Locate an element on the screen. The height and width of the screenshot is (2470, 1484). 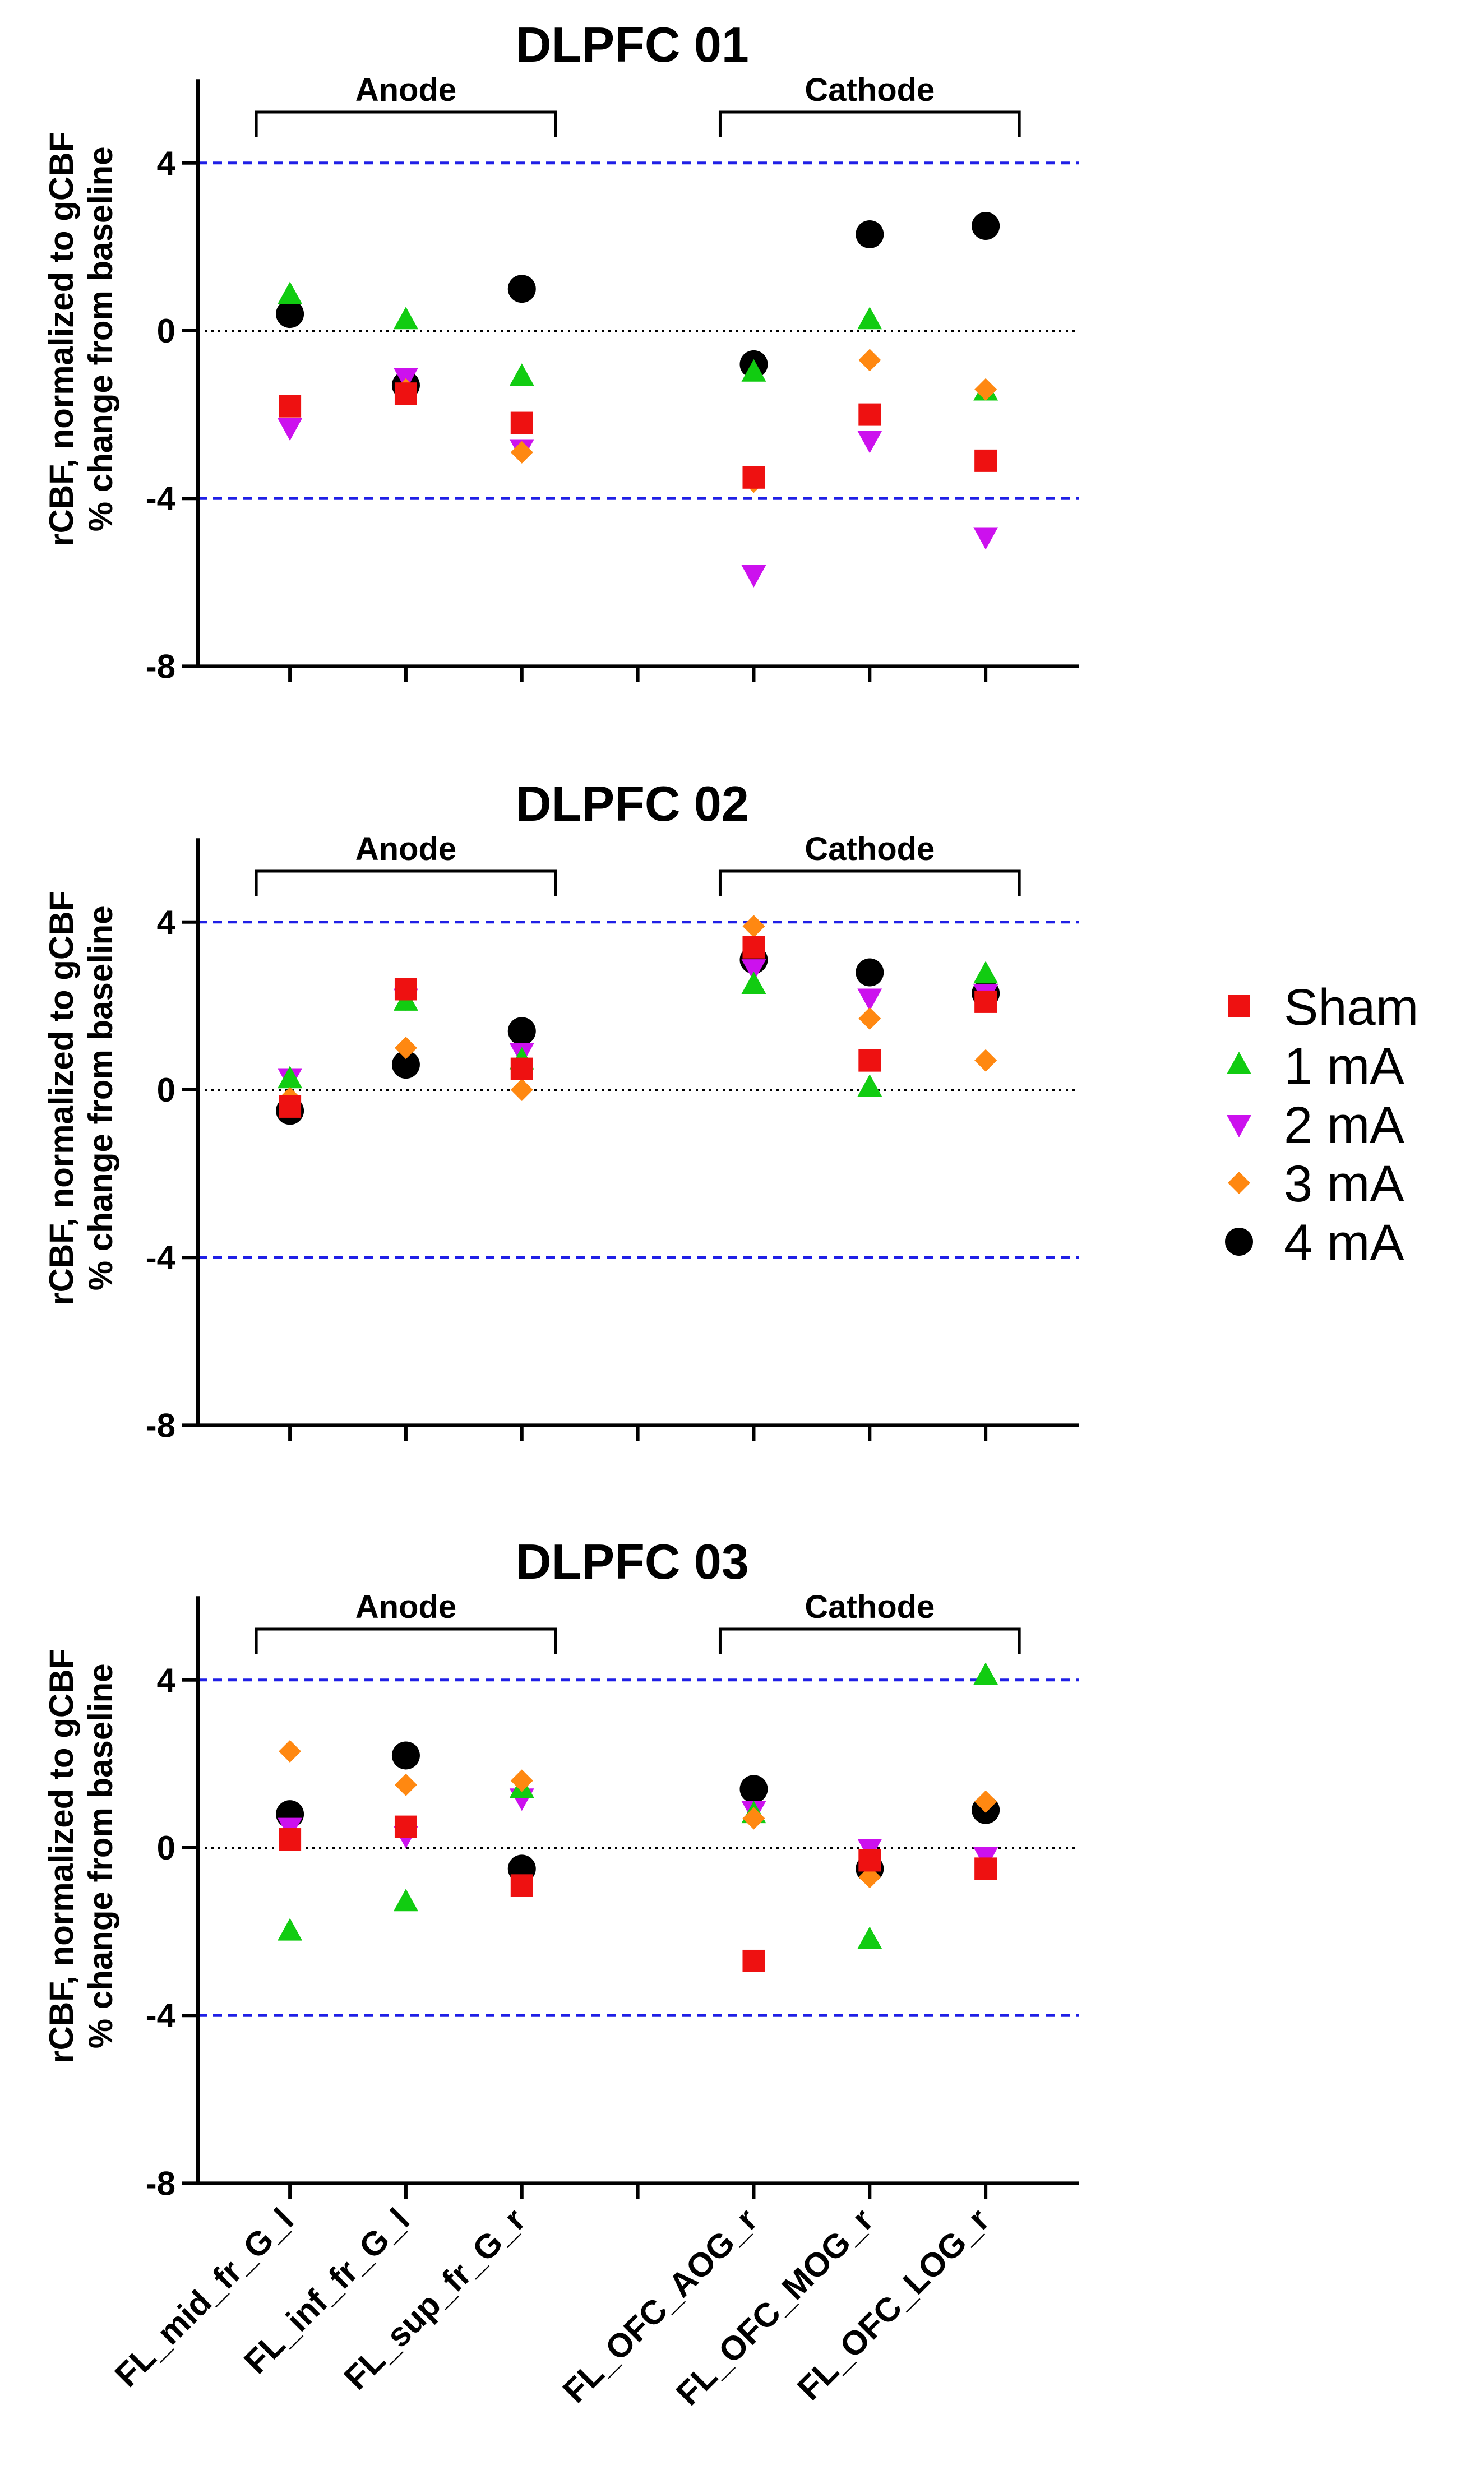
x-category-label: FL_OFC_LOG_r is located at coordinates (893, 2304).